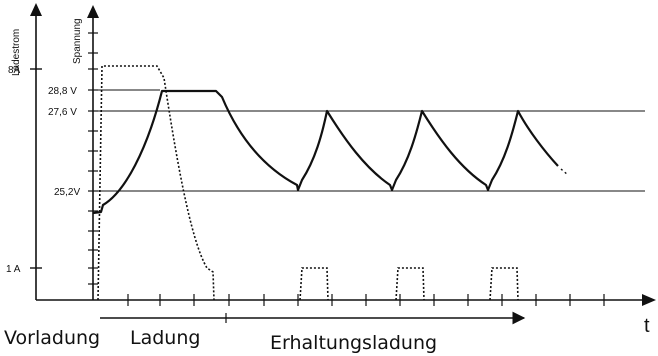 The image size is (658, 356). What do you see at coordinates (93, 158) in the screenshot?
I see `voltage-axis-ticks` at bounding box center [93, 158].